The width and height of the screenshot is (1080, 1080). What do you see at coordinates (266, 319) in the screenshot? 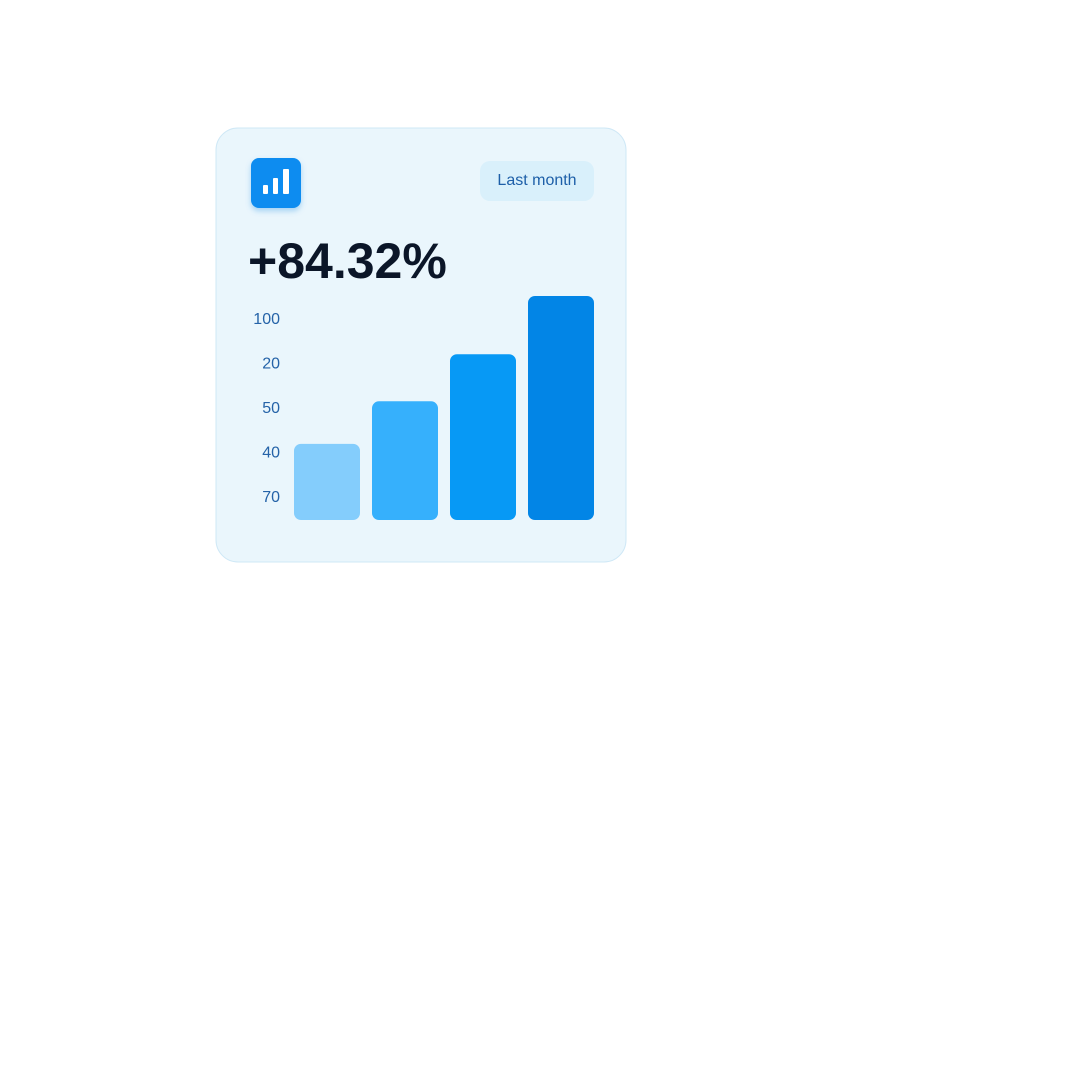
I see `y-tick-label: 100` at bounding box center [266, 319].